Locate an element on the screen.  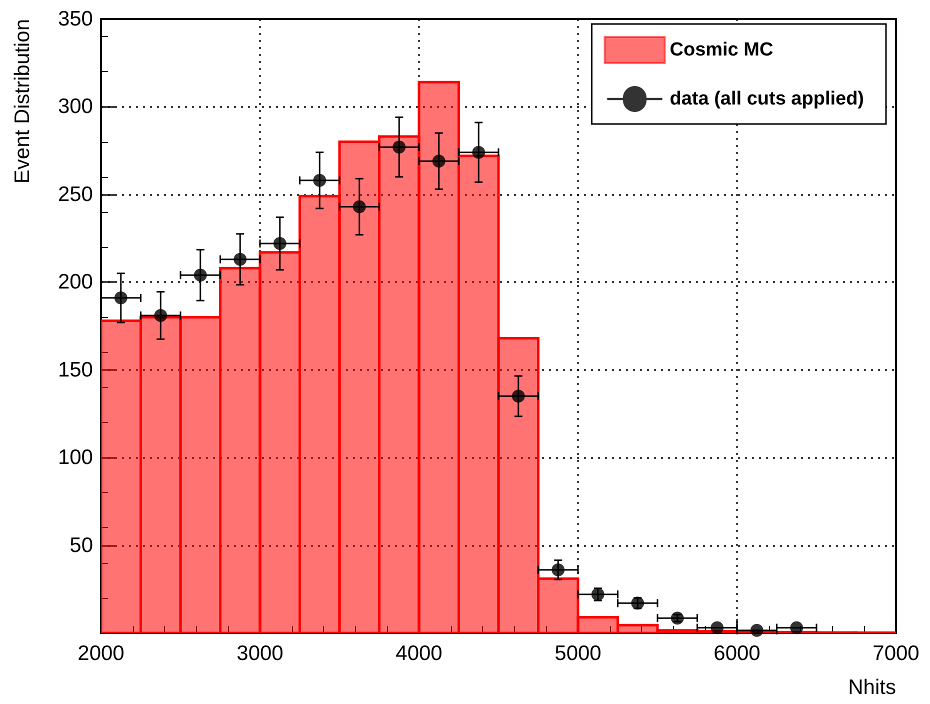
legend-label: Cosmic MC is located at coordinates (722, 50).